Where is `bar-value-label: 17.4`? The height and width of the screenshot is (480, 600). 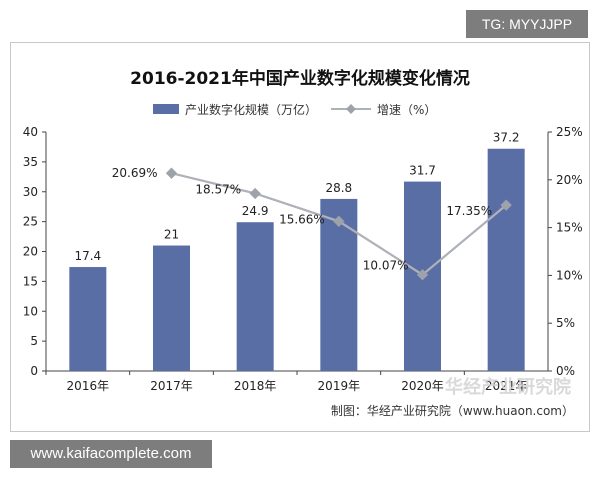 bar-value-label: 17.4 is located at coordinates (87, 256).